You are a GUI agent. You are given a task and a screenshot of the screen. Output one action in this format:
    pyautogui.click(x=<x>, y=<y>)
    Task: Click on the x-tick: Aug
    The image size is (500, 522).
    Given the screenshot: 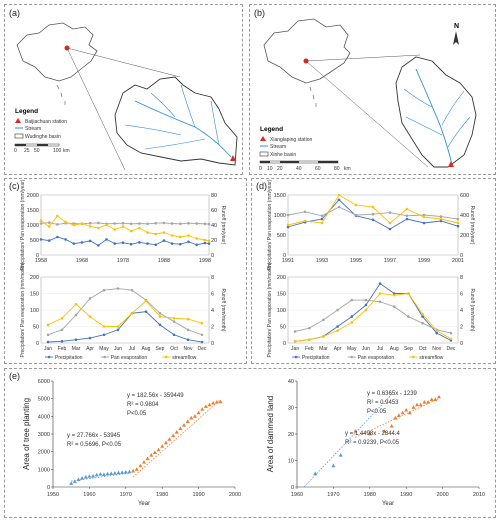 What is the action you would take?
    pyautogui.click(x=146, y=349)
    